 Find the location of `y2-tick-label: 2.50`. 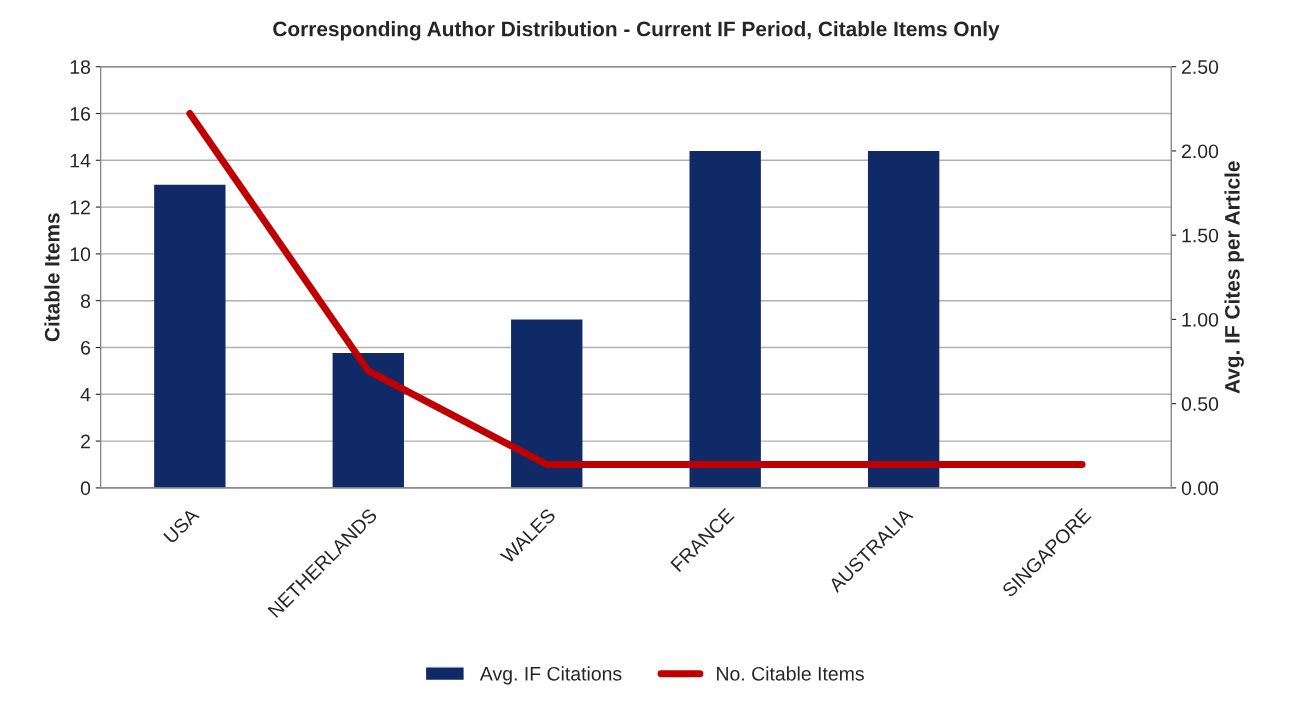

y2-tick-label: 2.50 is located at coordinates (1200, 67).